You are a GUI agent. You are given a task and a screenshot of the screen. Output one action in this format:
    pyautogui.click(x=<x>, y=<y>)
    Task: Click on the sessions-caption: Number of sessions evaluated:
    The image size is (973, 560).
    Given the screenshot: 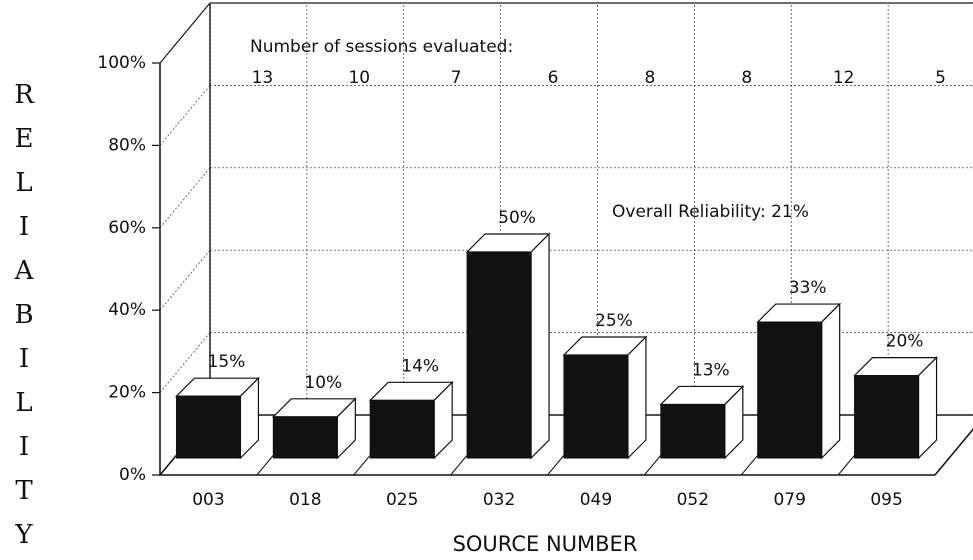 What is the action you would take?
    pyautogui.click(x=381, y=47)
    